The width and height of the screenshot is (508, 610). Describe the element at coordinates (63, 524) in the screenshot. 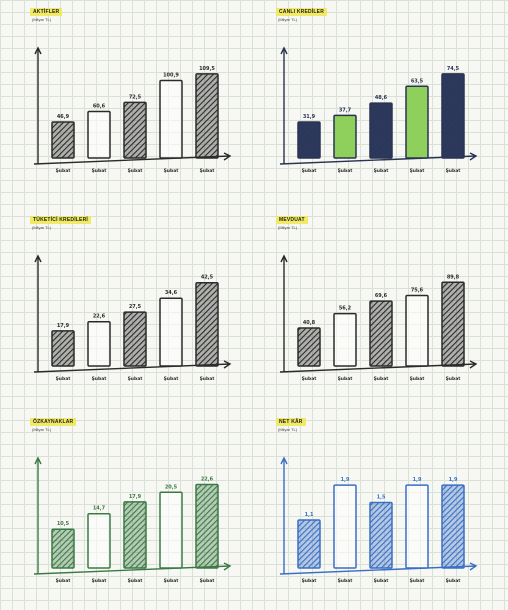

I see `data-label-0: 10,5` at that location.